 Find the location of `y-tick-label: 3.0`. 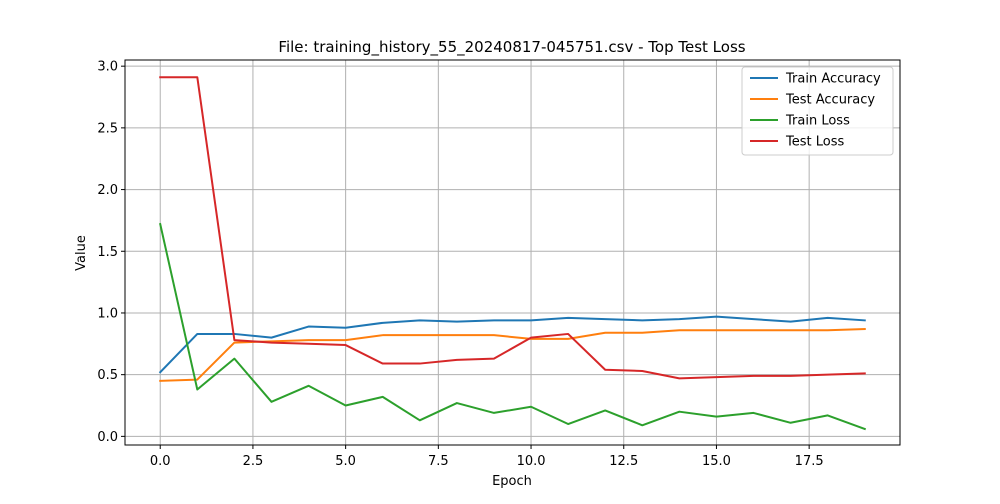

y-tick-label: 3.0 is located at coordinates (107, 67).